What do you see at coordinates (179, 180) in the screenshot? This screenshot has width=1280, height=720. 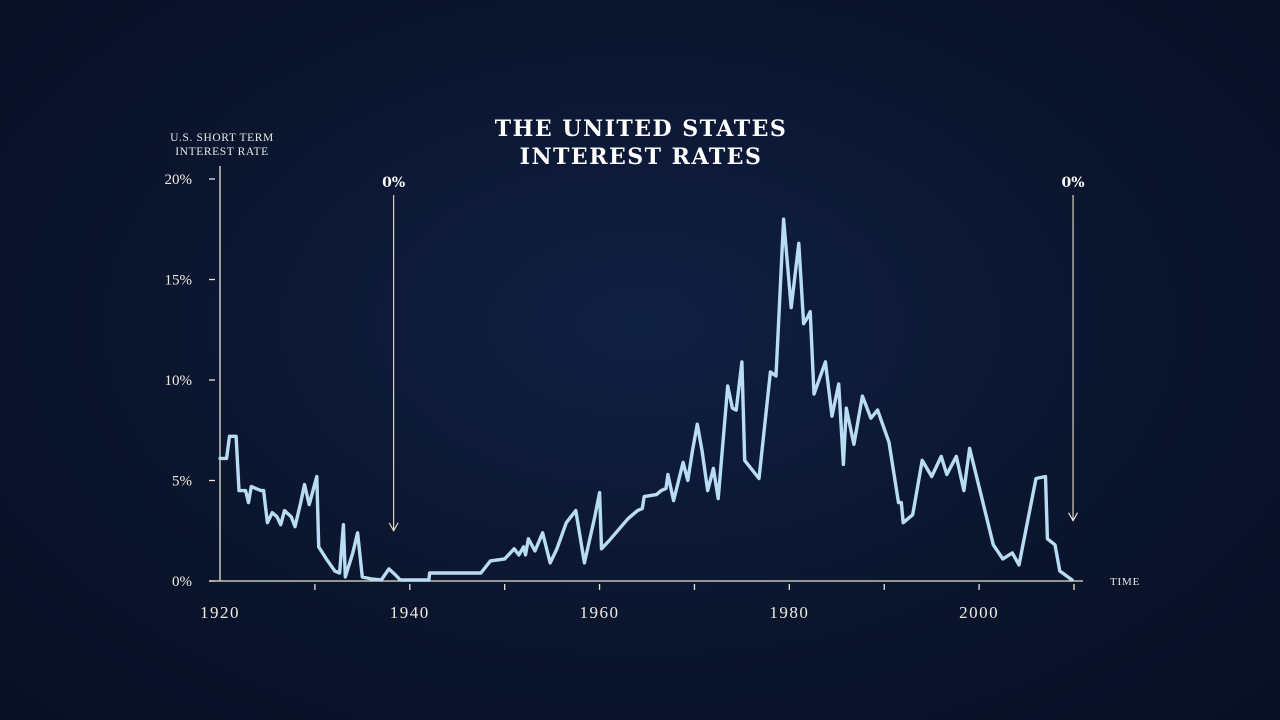 I see `y-tick-label: 20%` at bounding box center [179, 180].